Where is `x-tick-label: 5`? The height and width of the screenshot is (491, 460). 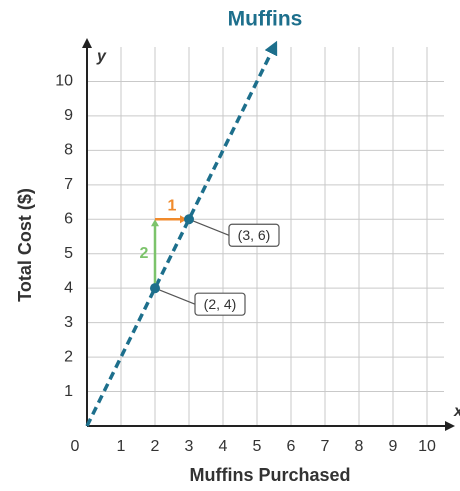
x-tick-label: 5 is located at coordinates (257, 446).